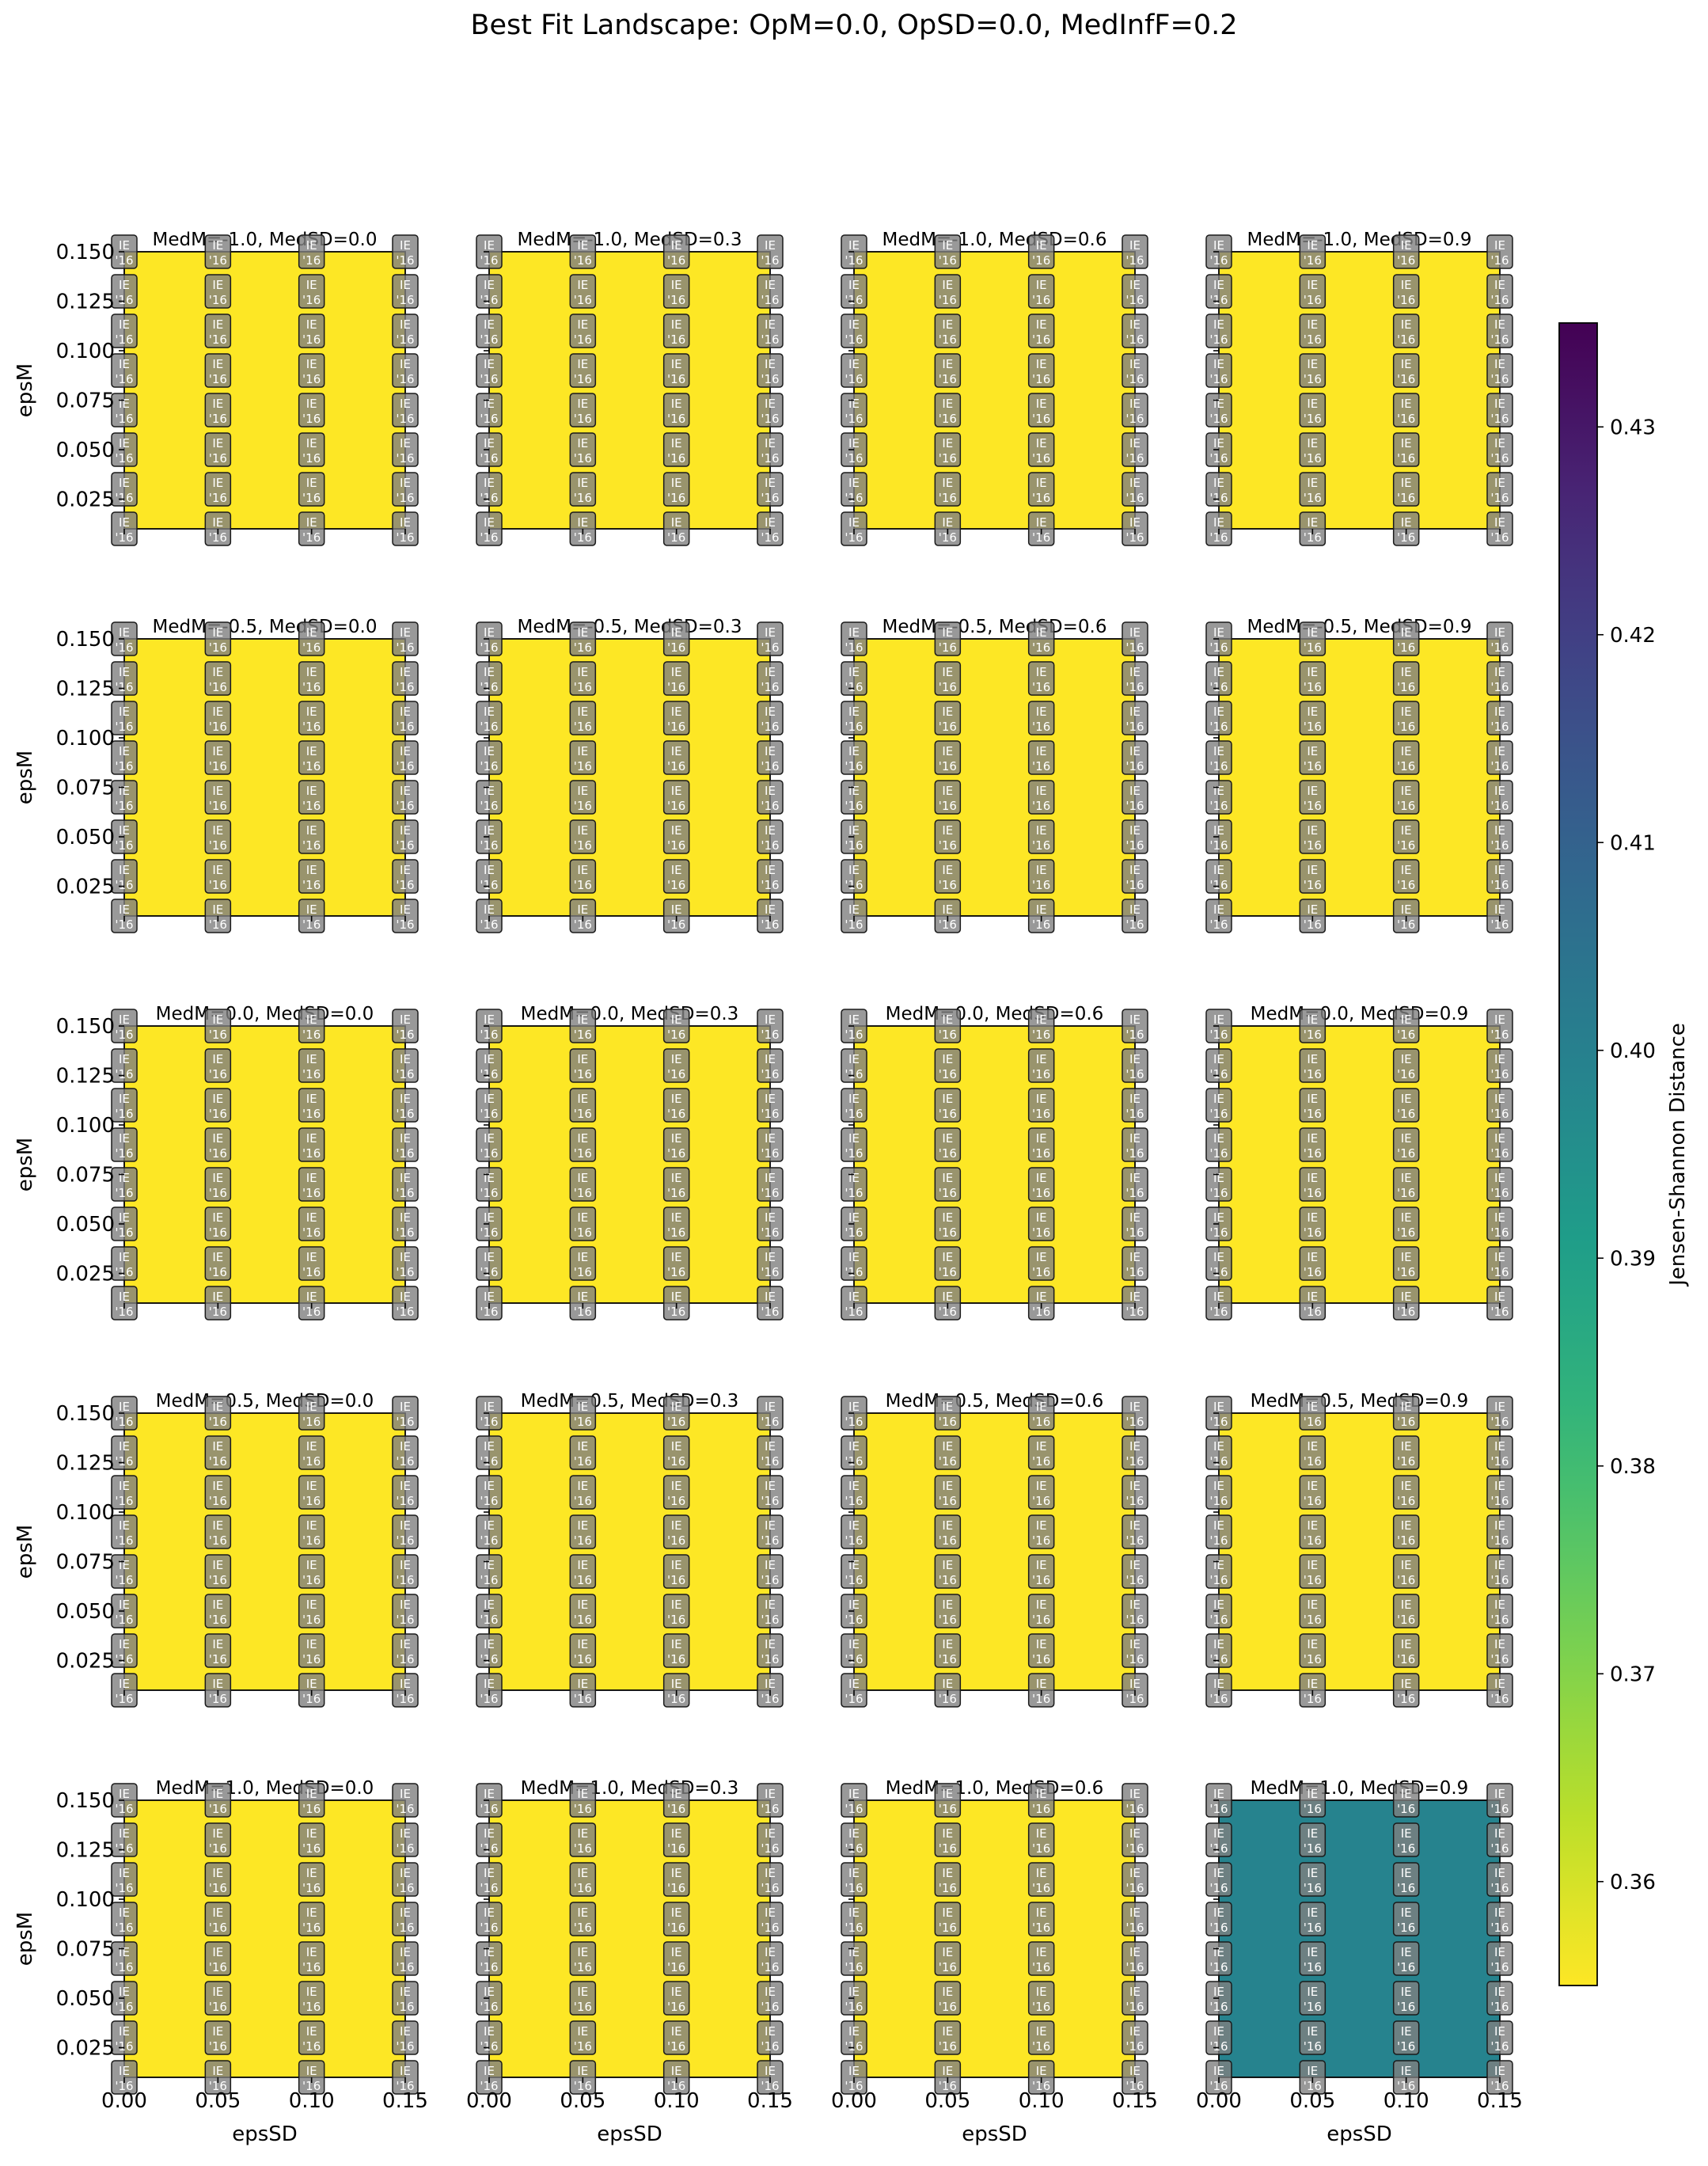 Image resolution: width=1708 pixels, height=2166 pixels. I want to click on ytick-label: 0.150, so click(85, 1414).